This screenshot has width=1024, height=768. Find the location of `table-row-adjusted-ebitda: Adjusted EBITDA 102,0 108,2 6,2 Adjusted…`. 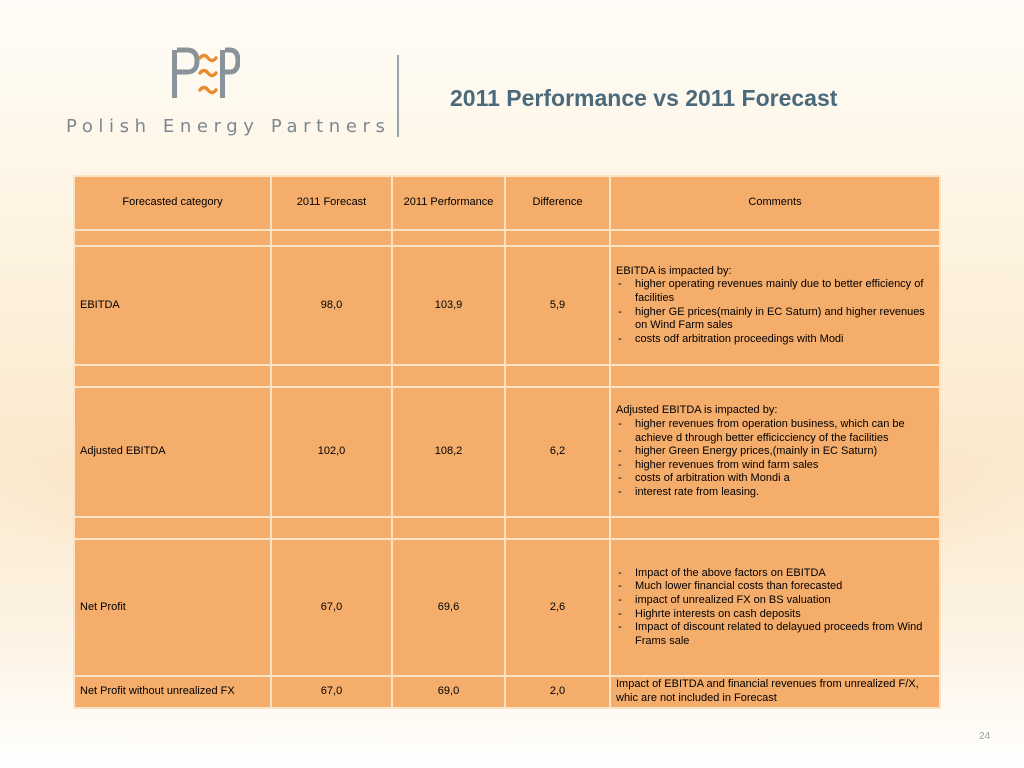

table-row-adjusted-ebitda: Adjusted EBITDA 102,0 108,2 6,2 Adjusted… is located at coordinates (507, 452).